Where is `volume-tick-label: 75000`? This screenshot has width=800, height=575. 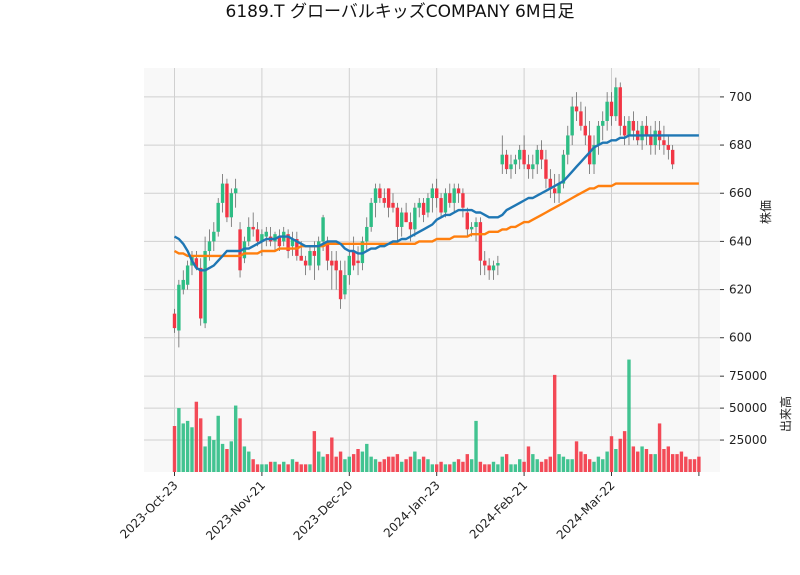 volume-tick-label: 75000 is located at coordinates (748, 376).